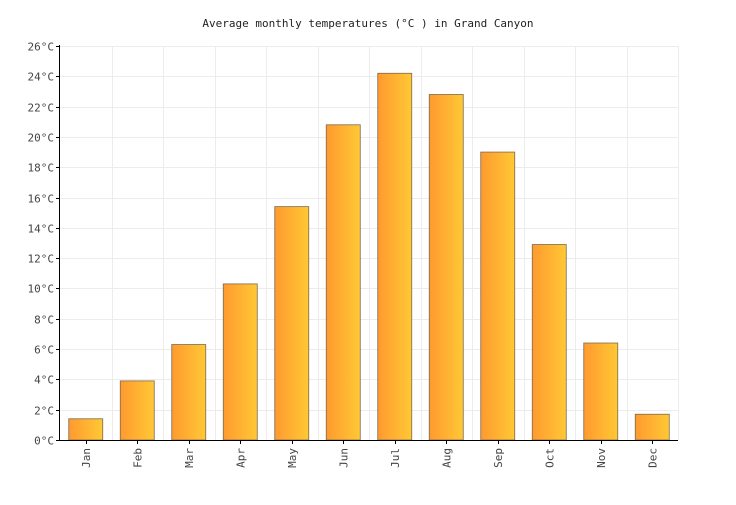 Image resolution: width=736 pixels, height=505 pixels. I want to click on y-tick-label: 18°C, so click(41, 168).